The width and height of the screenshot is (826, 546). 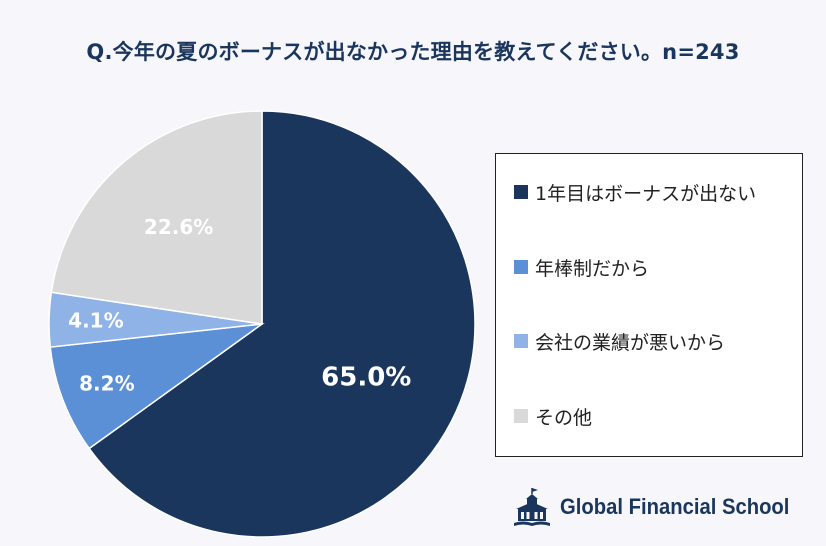 What do you see at coordinates (178, 227) in the screenshot?
I see `slice-label-4: 22.6%` at bounding box center [178, 227].